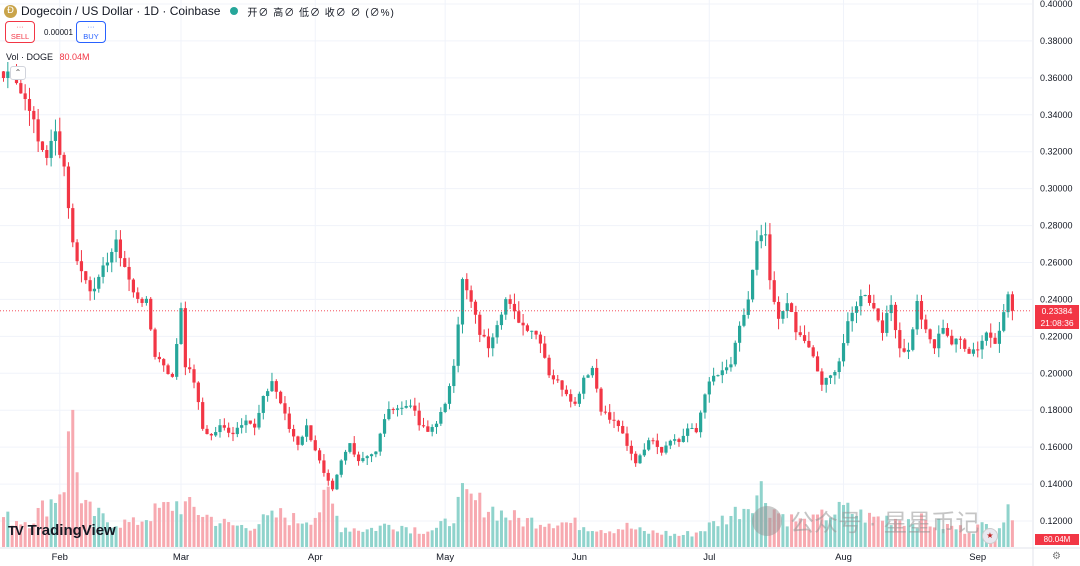 The image size is (1080, 566). Describe the element at coordinates (18, 73) in the screenshot. I see `collapse-legend-button: ⌃` at that location.